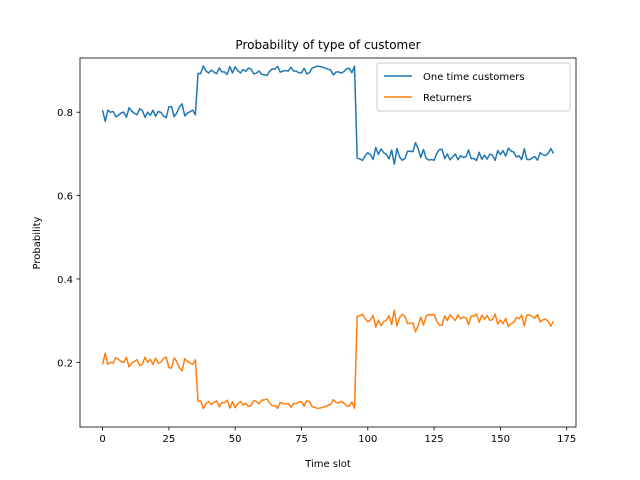  Describe the element at coordinates (566, 439) in the screenshot. I see `x-tick-label: 175` at that location.